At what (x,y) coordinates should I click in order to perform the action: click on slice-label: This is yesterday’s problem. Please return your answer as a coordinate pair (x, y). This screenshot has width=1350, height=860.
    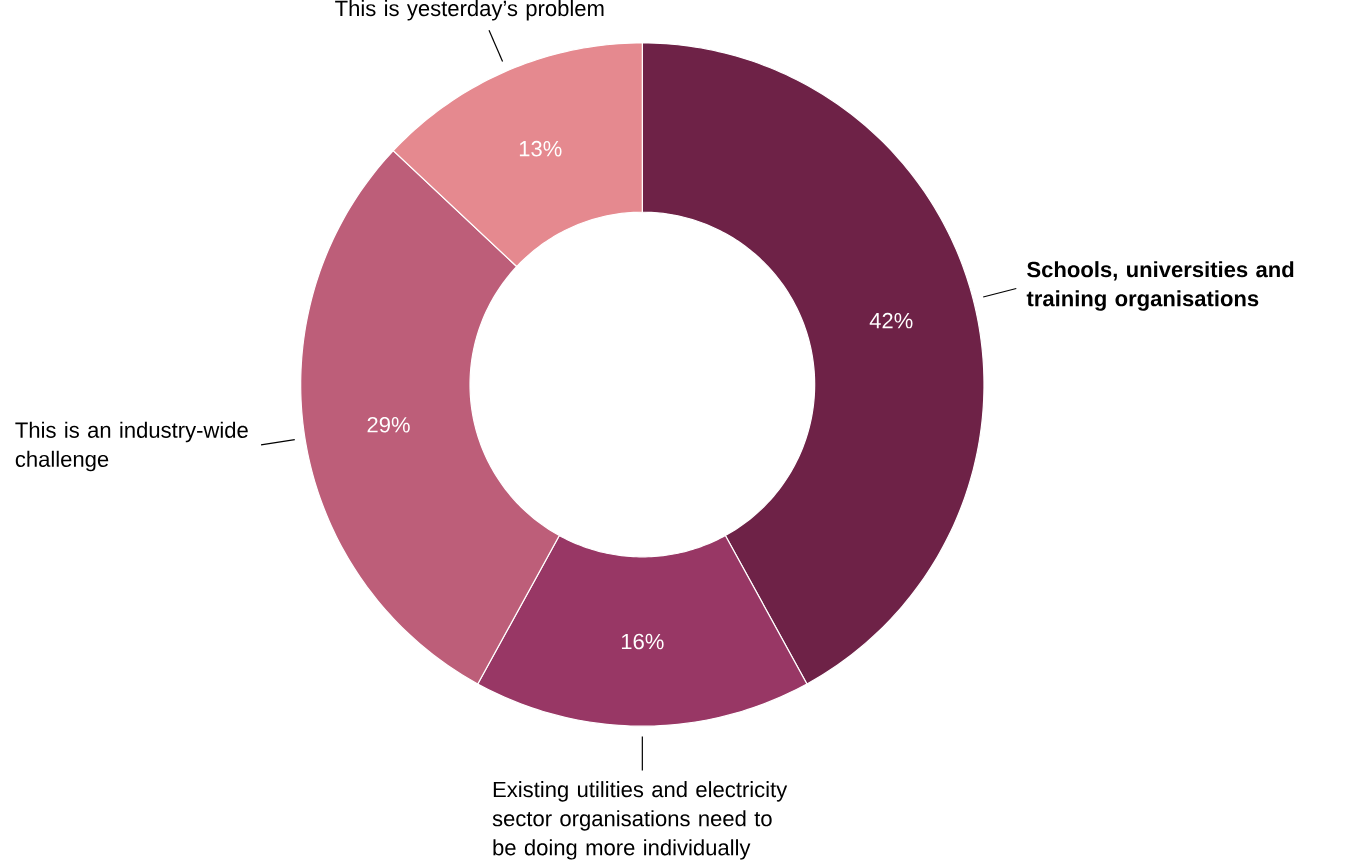
    Looking at the image, I should click on (469, 10).